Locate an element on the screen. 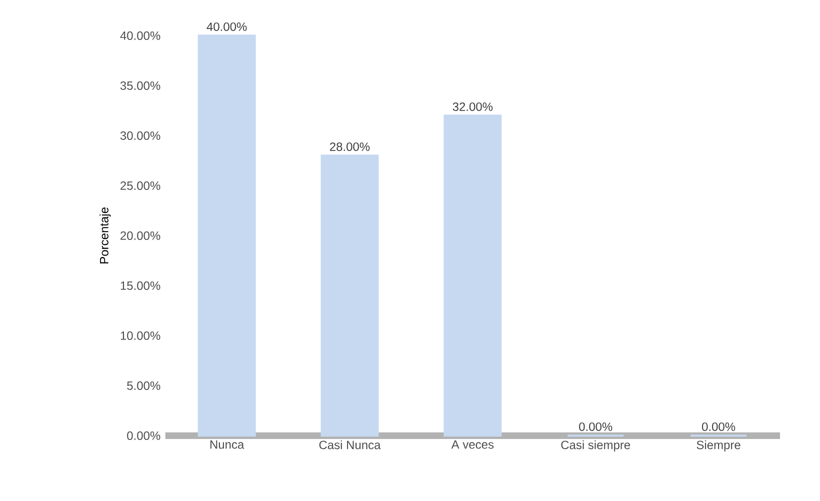 This screenshot has height=501, width=820. y-axis-title: Porcentaje is located at coordinates (105, 236).